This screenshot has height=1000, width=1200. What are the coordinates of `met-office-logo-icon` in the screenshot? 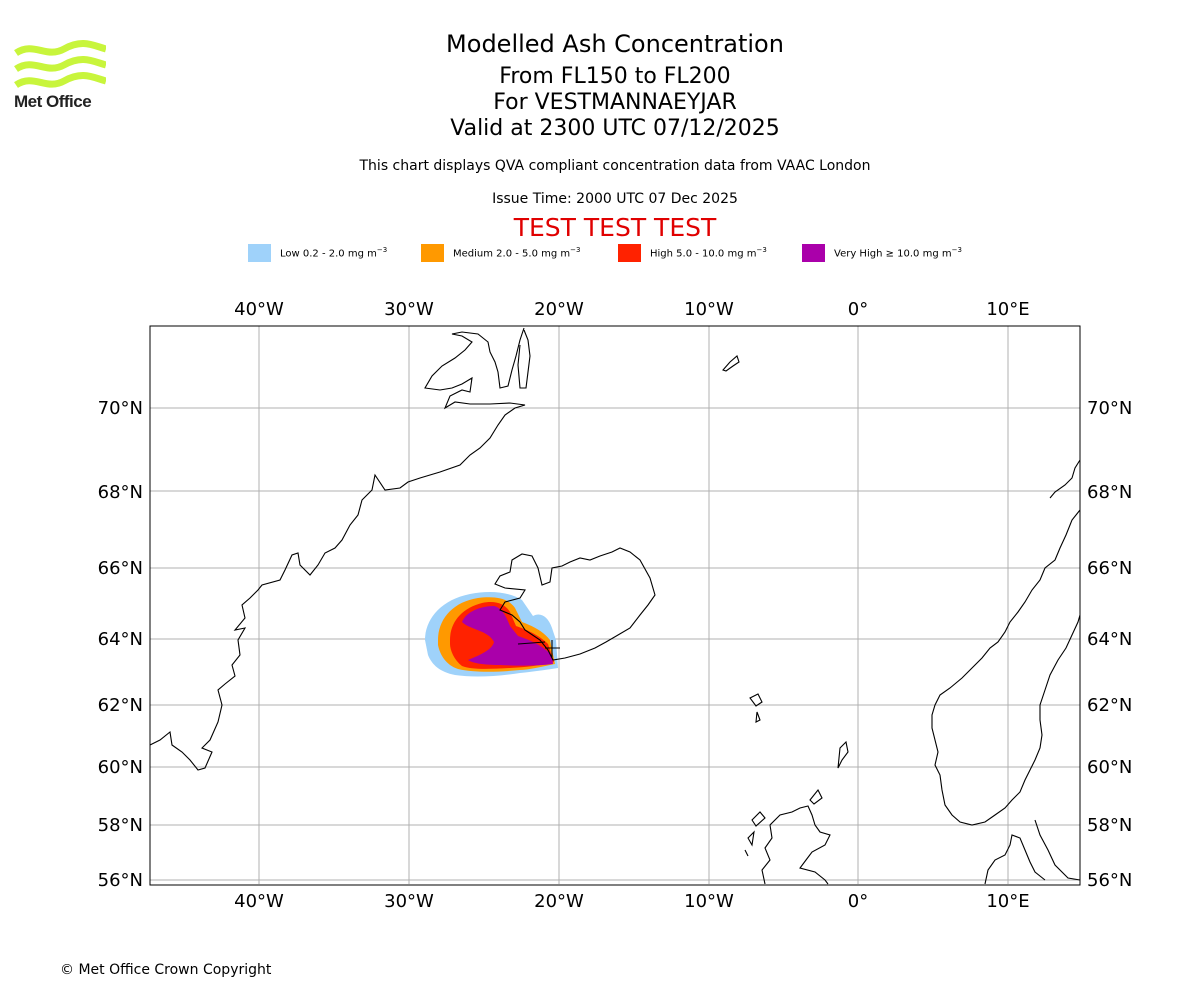 It's located at (60, 64).